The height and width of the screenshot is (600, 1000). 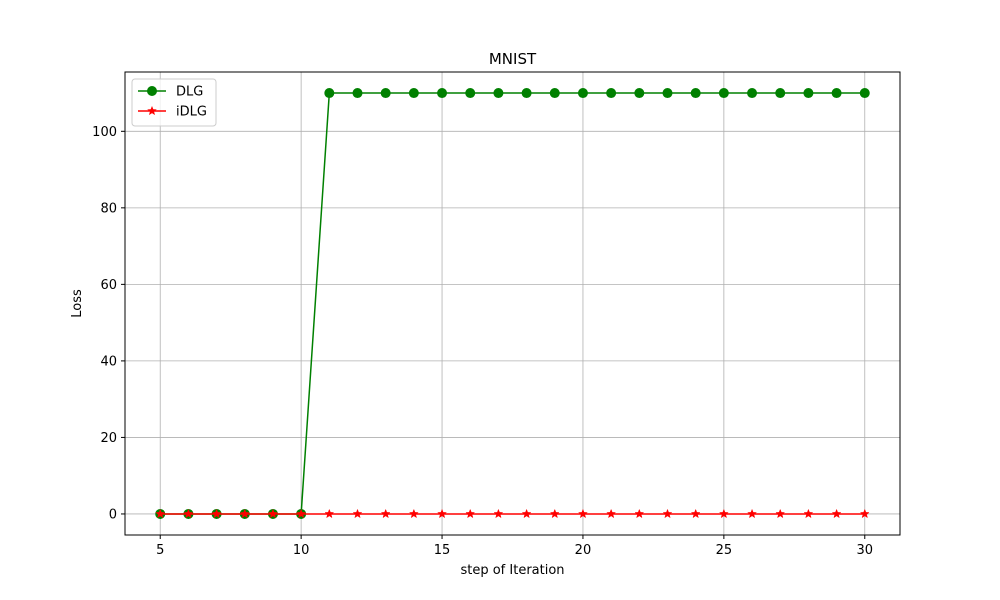 I want to click on y-tick-label: 40, so click(x=108, y=361).